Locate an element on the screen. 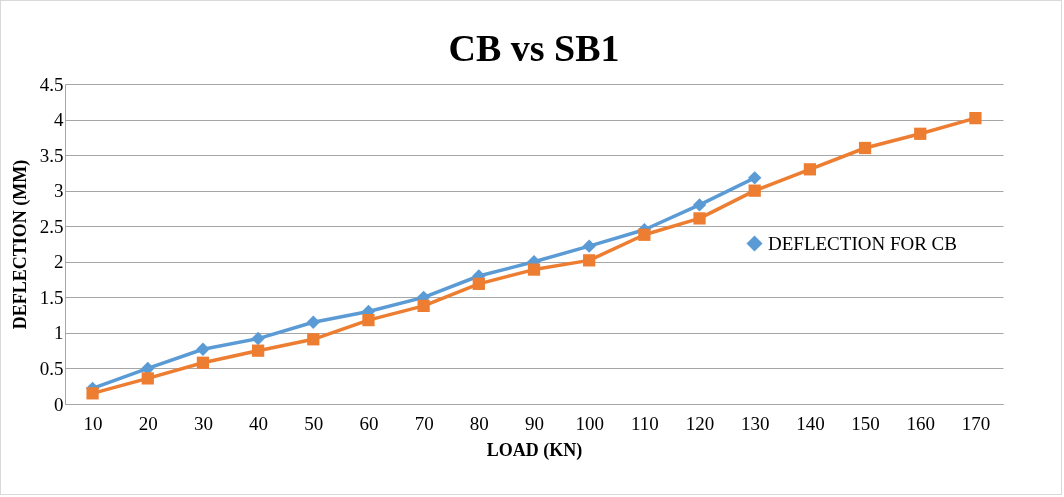  x-tick-label: 90 is located at coordinates (534, 423).